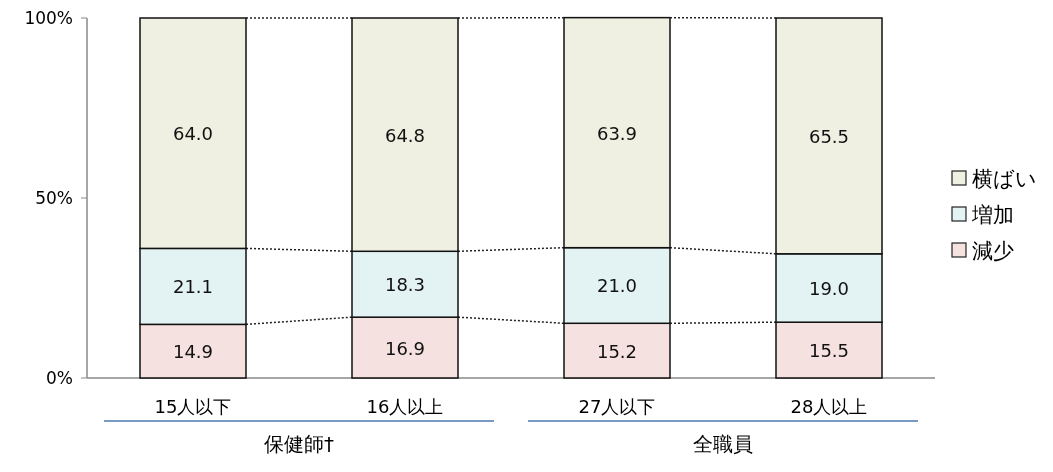 The width and height of the screenshot is (1053, 472). I want to click on legend-label: 減少, so click(993, 251).